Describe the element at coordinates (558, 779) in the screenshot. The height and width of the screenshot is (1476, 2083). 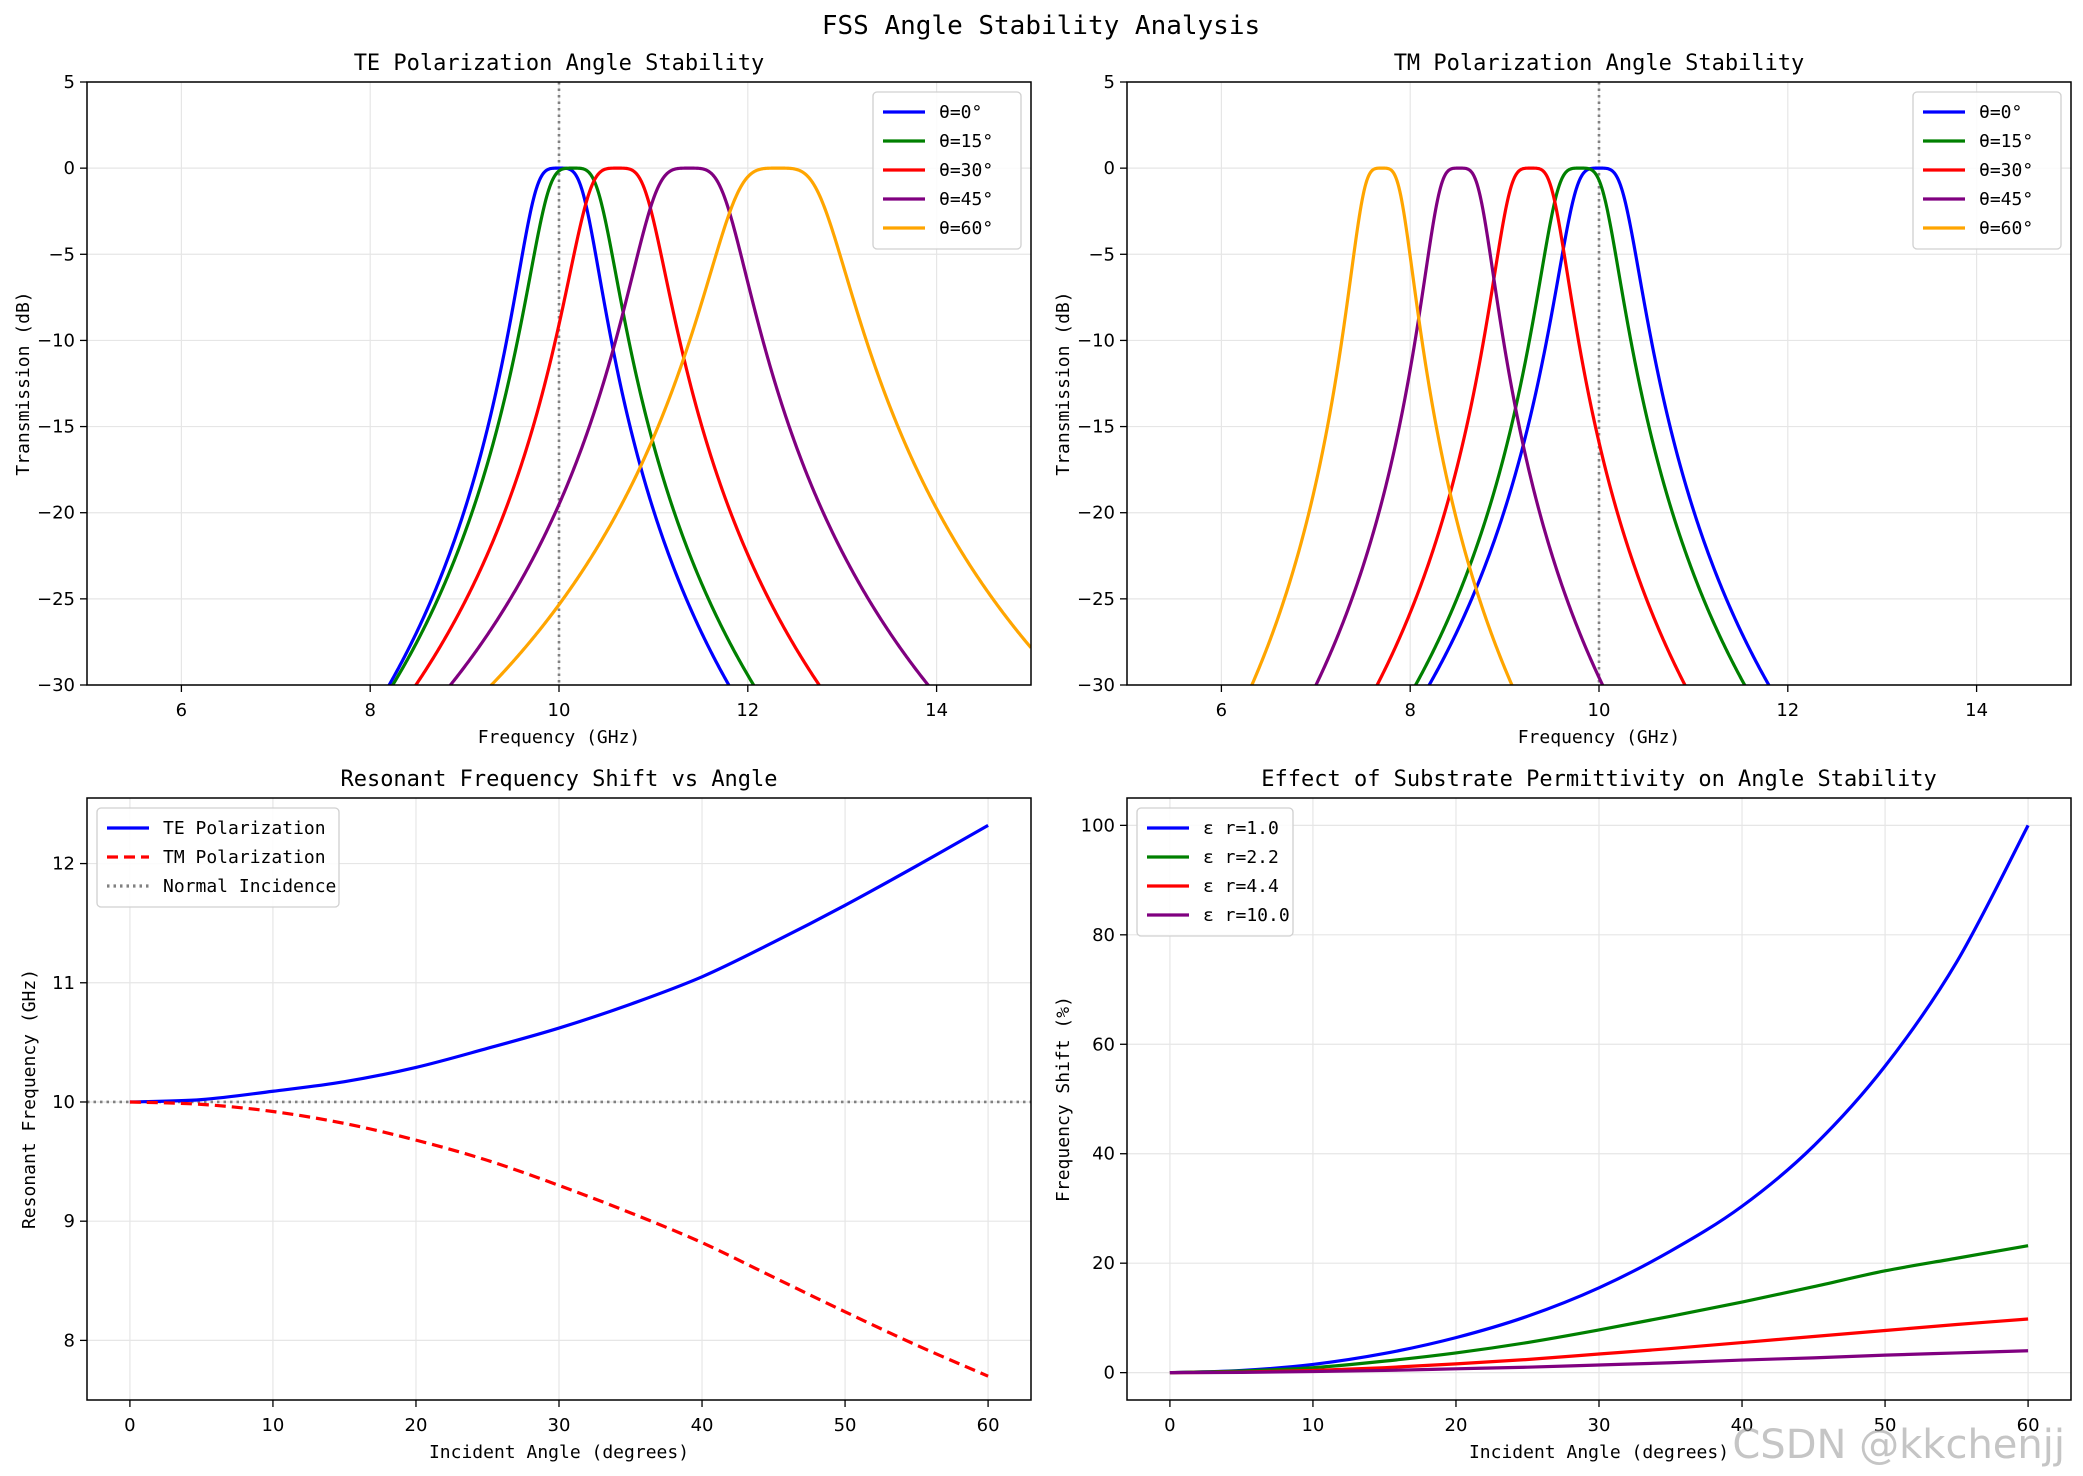
I see `chart-title: Resonant Frequency Shift vs Angle` at that location.